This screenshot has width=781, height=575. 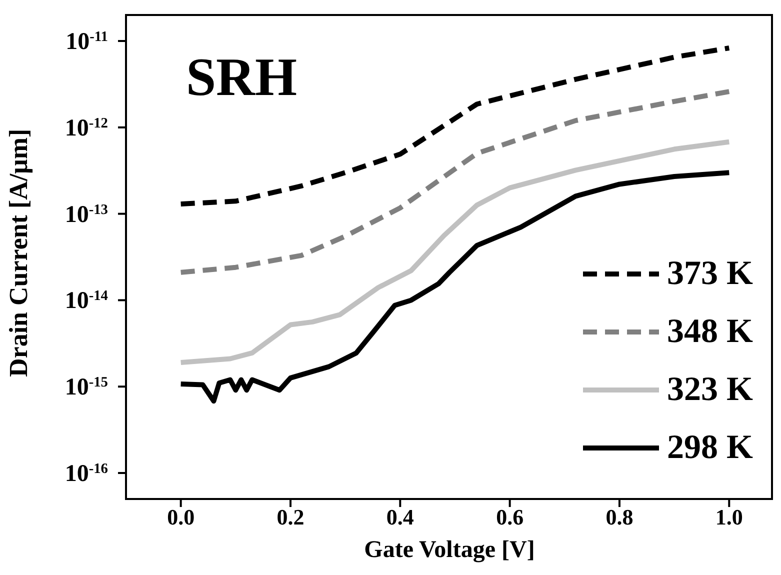 What do you see at coordinates (400, 517) in the screenshot?
I see `x-tick-label: 0.4` at bounding box center [400, 517].